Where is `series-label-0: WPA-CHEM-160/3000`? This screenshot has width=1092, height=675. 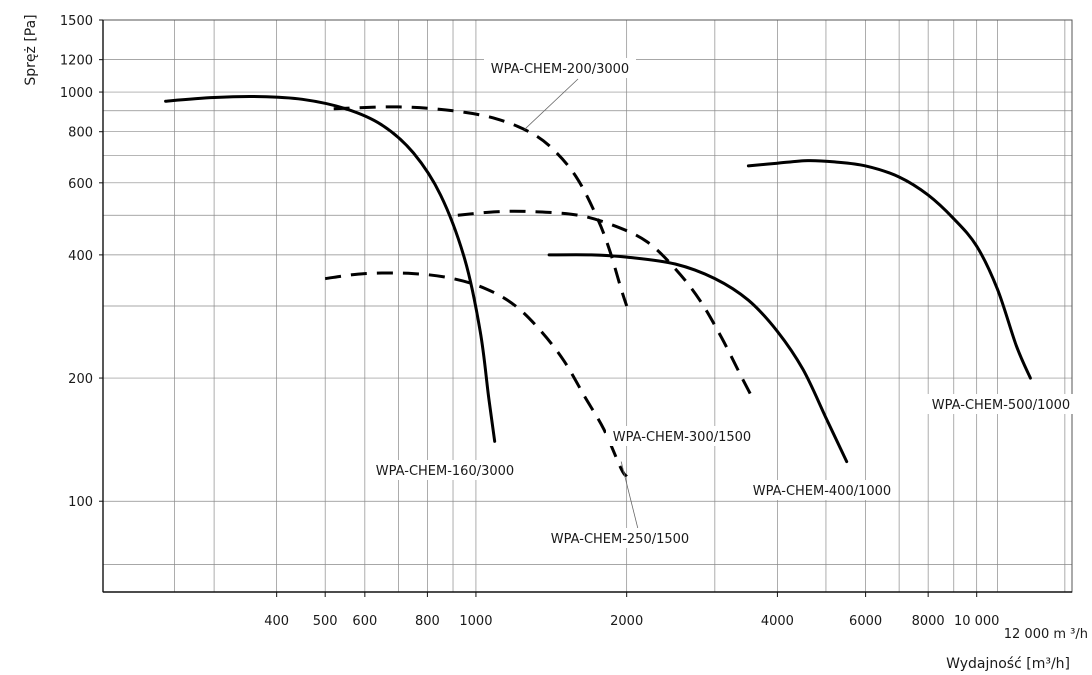
series-label-0: WPA-CHEM-160/3000 is located at coordinates (445, 471).